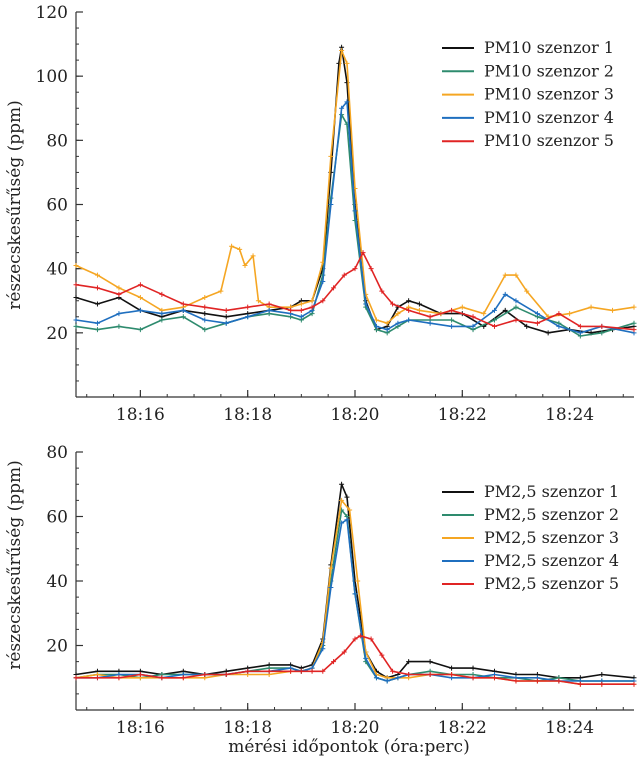 Image resolution: width=637 pixels, height=757 pixels. What do you see at coordinates (549, 47) in the screenshot?
I see `pm10-legend-label: PM10 szenzor 1` at bounding box center [549, 47].